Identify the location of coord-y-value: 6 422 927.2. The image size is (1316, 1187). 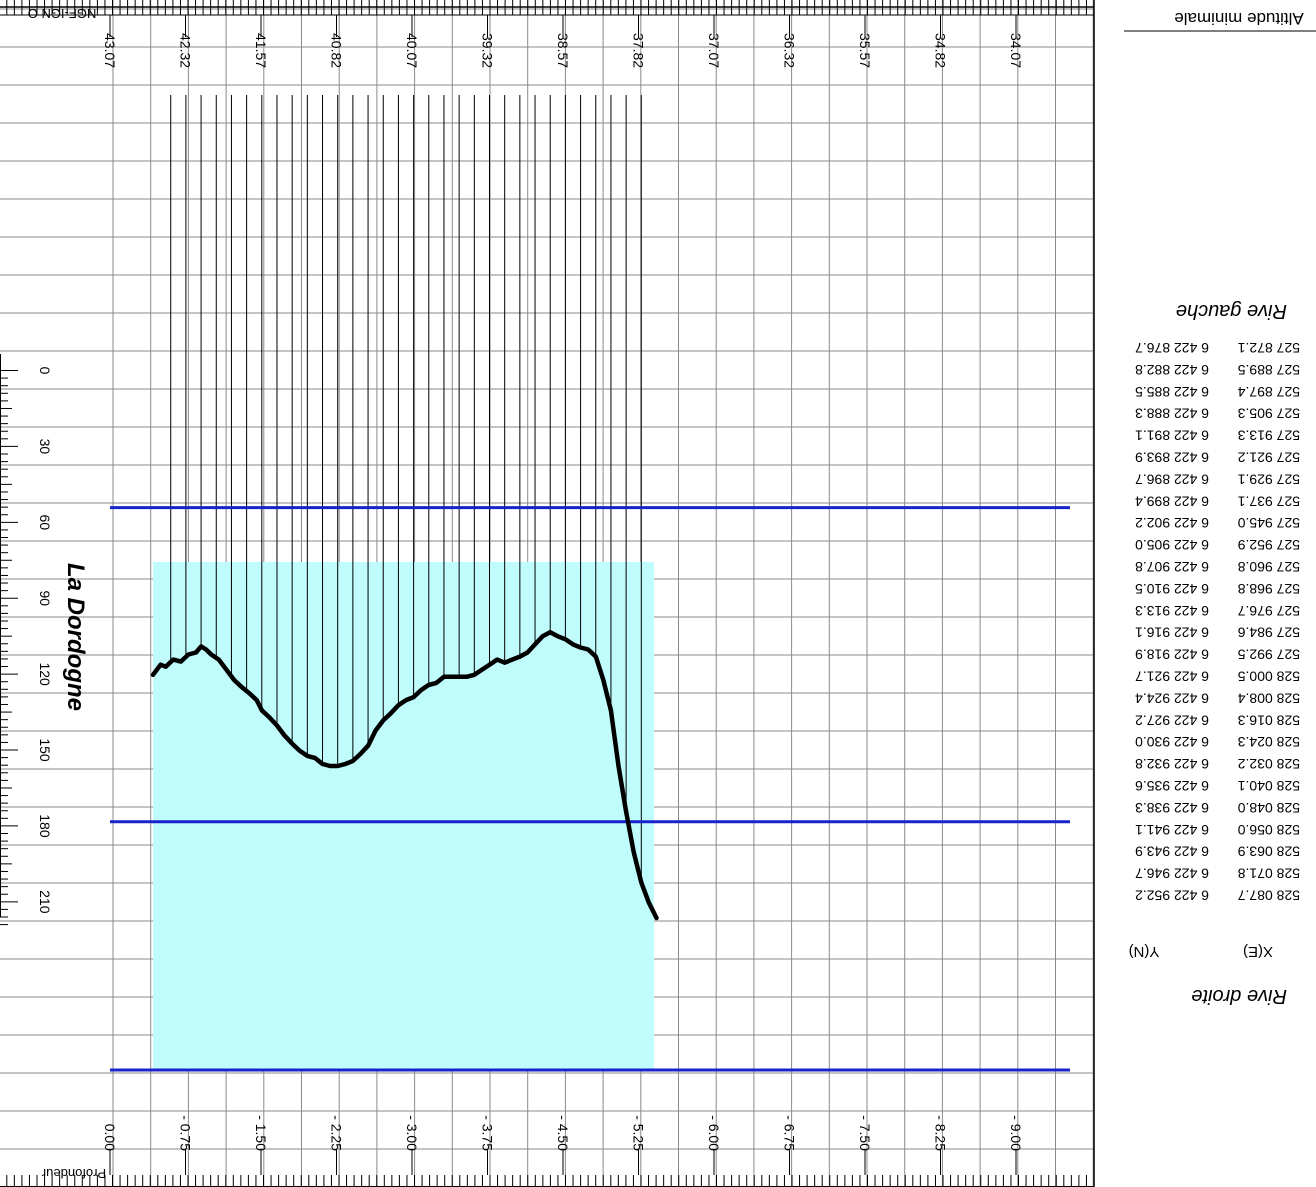
(1172, 720).